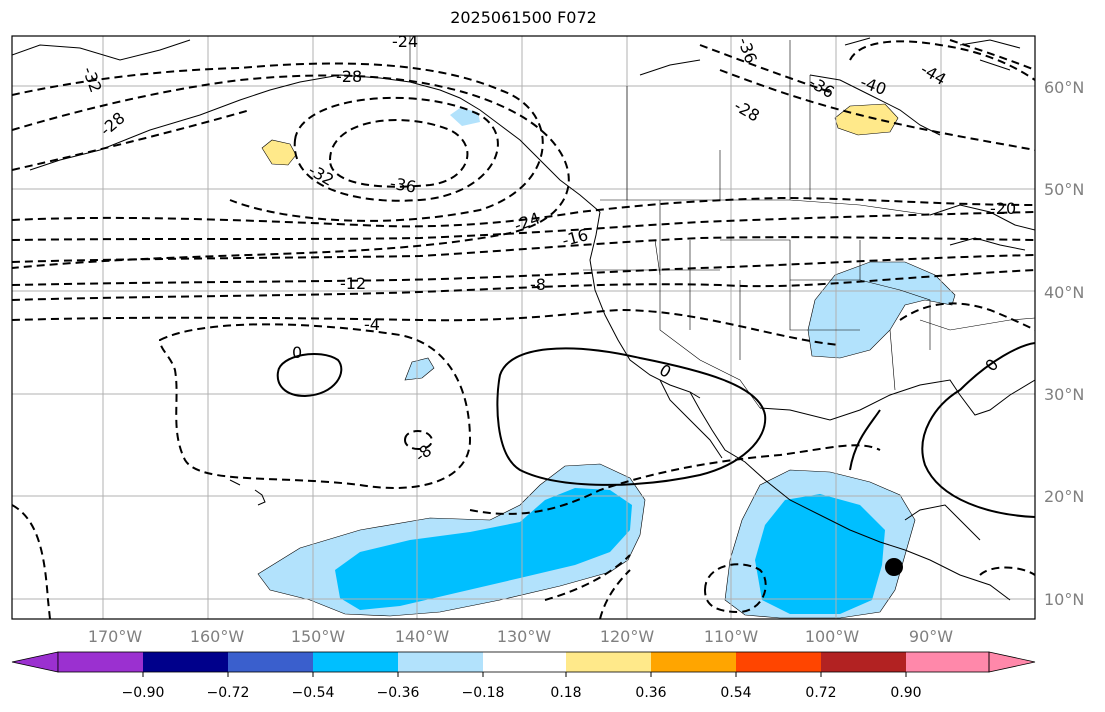 The height and width of the screenshot is (712, 1105). I want to click on contour-label: -28, so click(349, 76).